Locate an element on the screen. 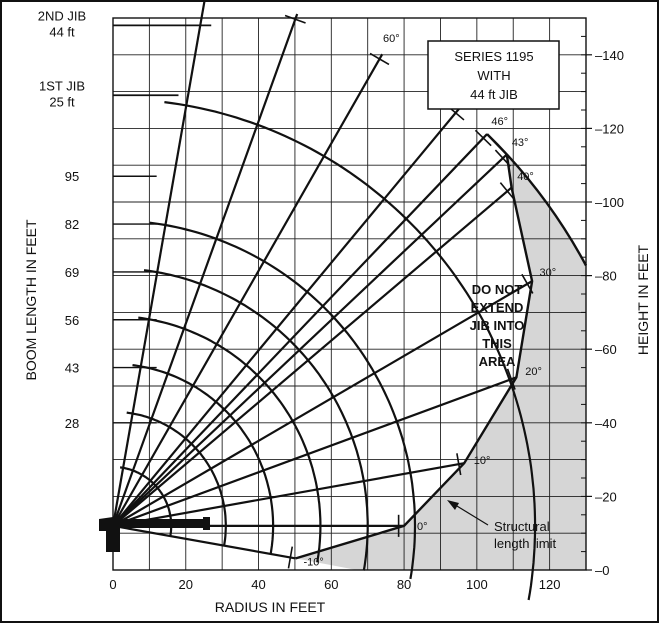  x-tick-labels: 0 20 40 60 80 100 120 is located at coordinates (334, 584).